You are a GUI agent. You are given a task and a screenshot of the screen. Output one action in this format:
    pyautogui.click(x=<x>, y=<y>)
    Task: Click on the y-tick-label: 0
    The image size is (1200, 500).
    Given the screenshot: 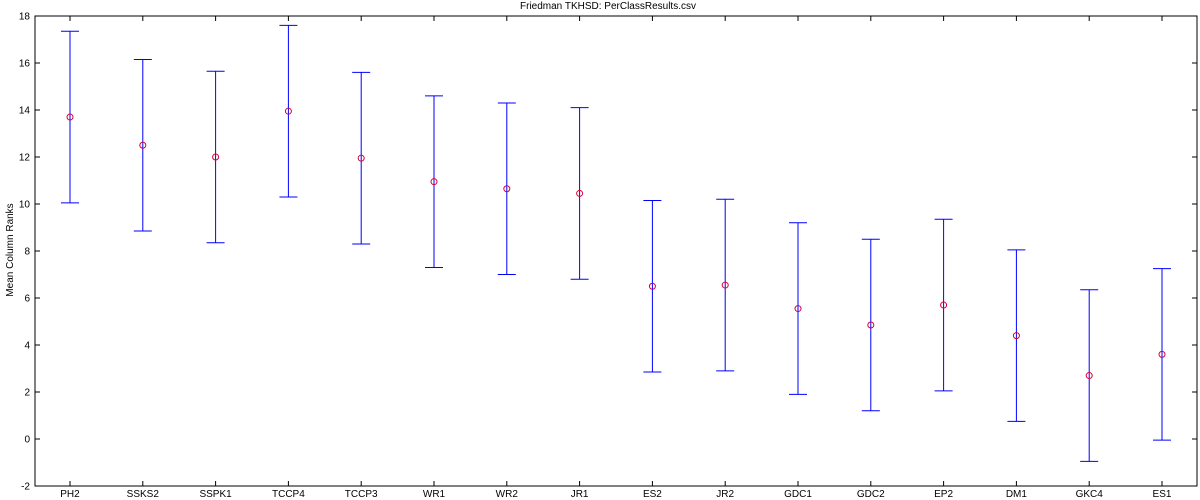 What is the action you would take?
    pyautogui.click(x=27, y=440)
    